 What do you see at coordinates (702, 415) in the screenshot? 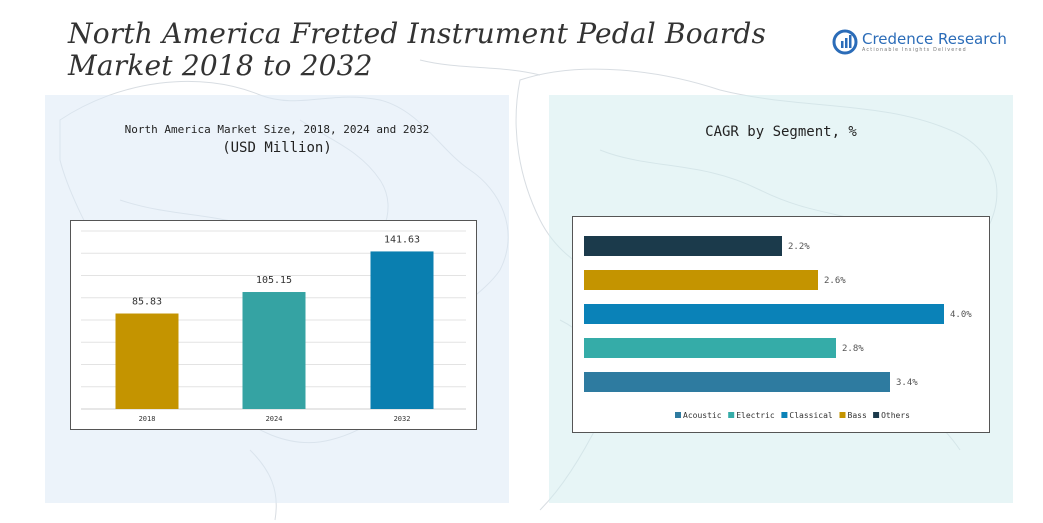
I see `legend-label-acoustic: Acoustic` at bounding box center [702, 415].